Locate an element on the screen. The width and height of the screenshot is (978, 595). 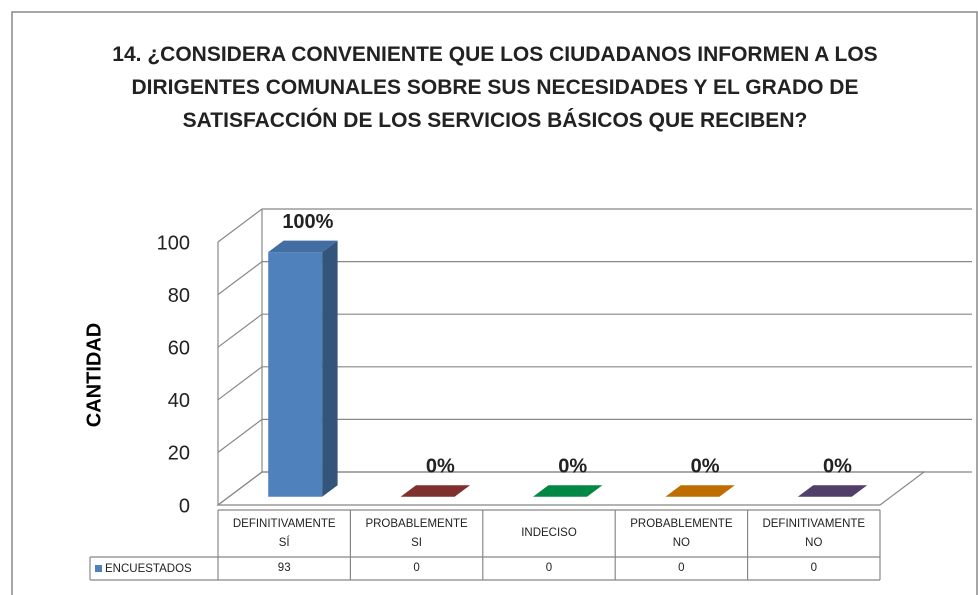
x-tick-label: PROBABLEMENTE NO is located at coordinates (681, 533).